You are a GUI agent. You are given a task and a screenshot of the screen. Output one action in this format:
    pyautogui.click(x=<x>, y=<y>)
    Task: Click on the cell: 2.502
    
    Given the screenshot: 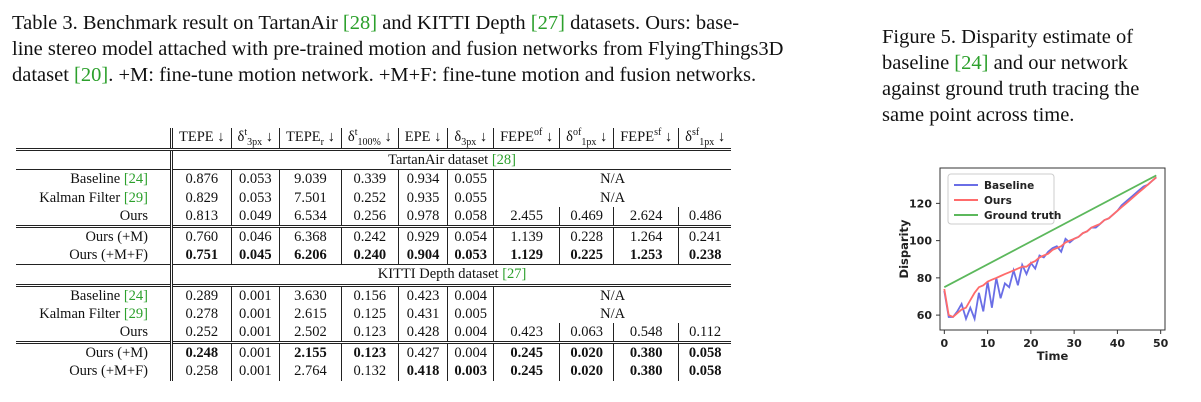 What is the action you would take?
    pyautogui.click(x=310, y=333)
    